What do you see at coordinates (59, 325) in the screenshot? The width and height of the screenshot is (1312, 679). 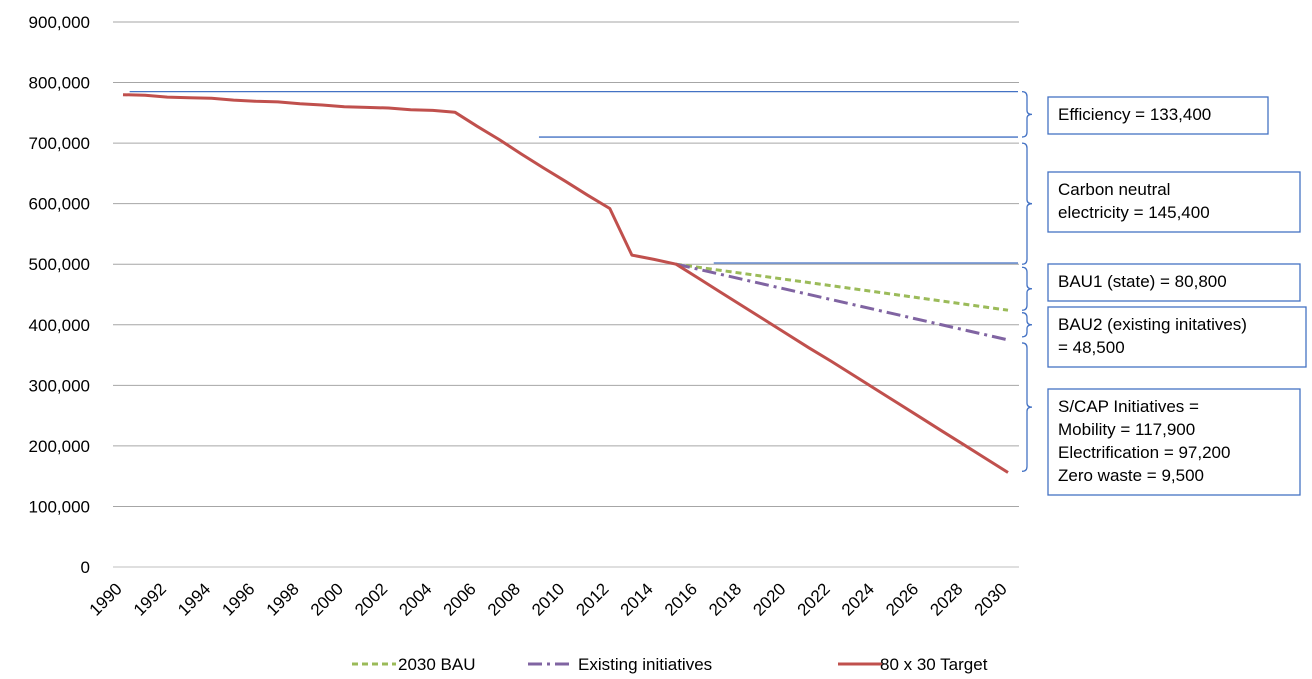 I see `y-tick-label: 400,000` at bounding box center [59, 325].